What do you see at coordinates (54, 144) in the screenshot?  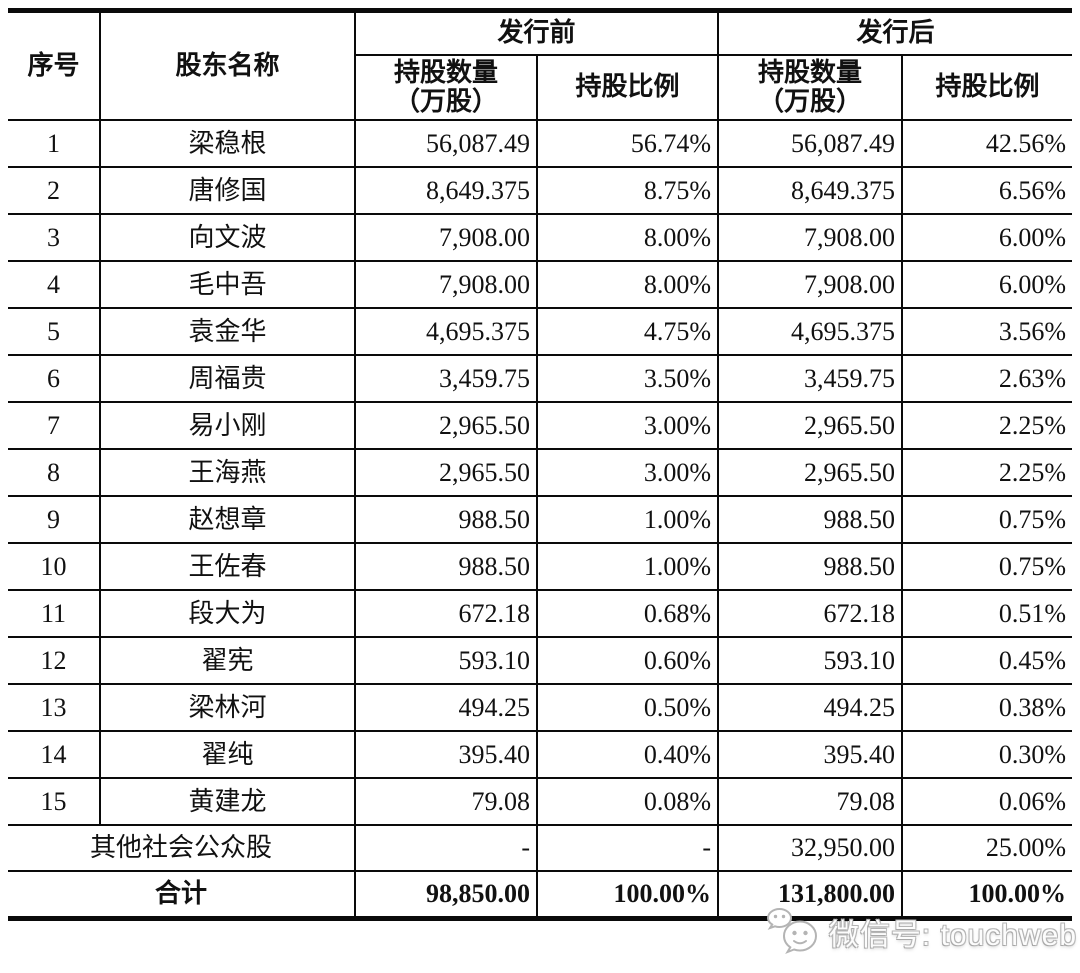 I see `row-index: 1` at bounding box center [54, 144].